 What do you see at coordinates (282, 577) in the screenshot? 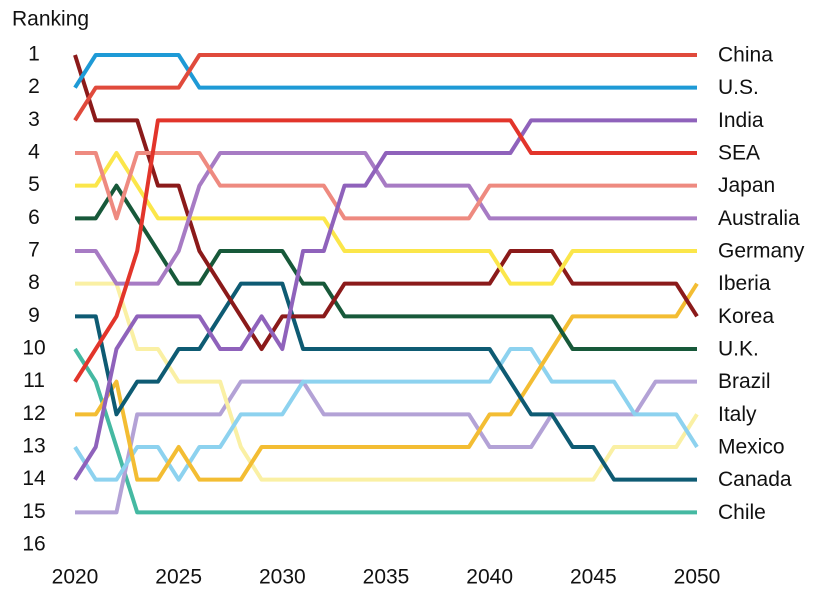
I see `x-tick-label: 2030` at bounding box center [282, 577].